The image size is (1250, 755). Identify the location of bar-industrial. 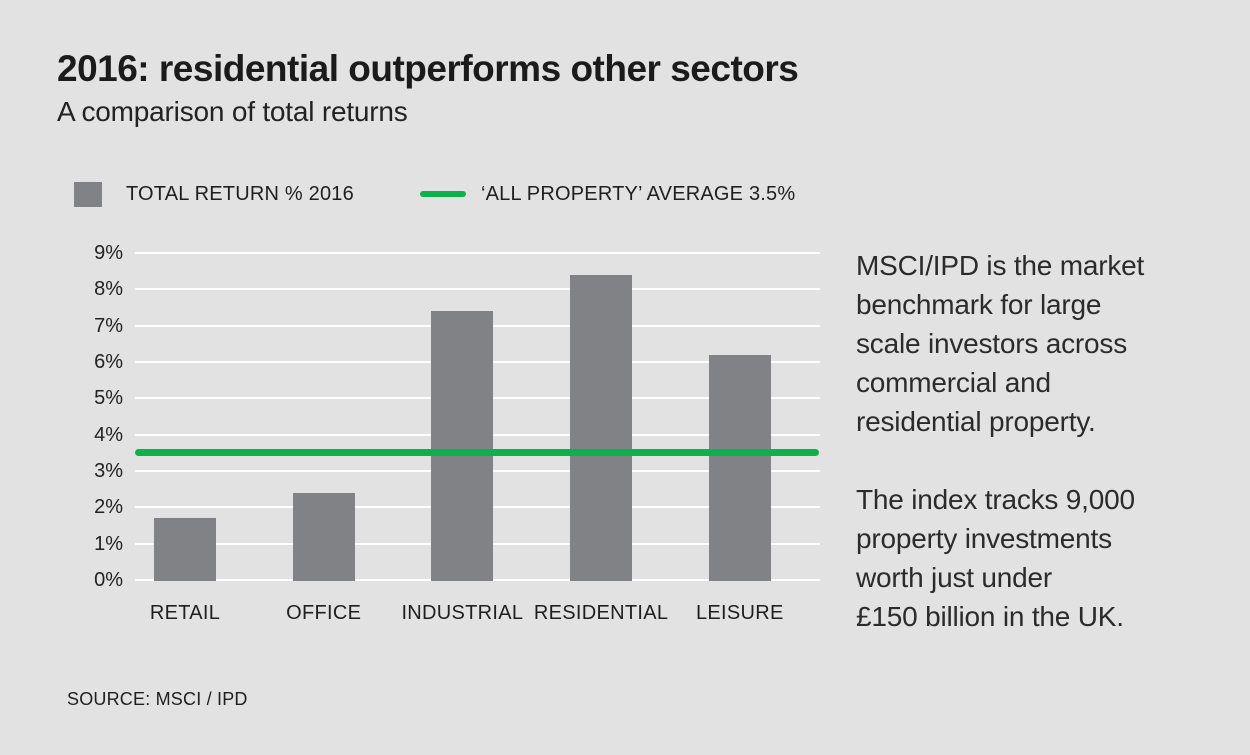
(462, 446).